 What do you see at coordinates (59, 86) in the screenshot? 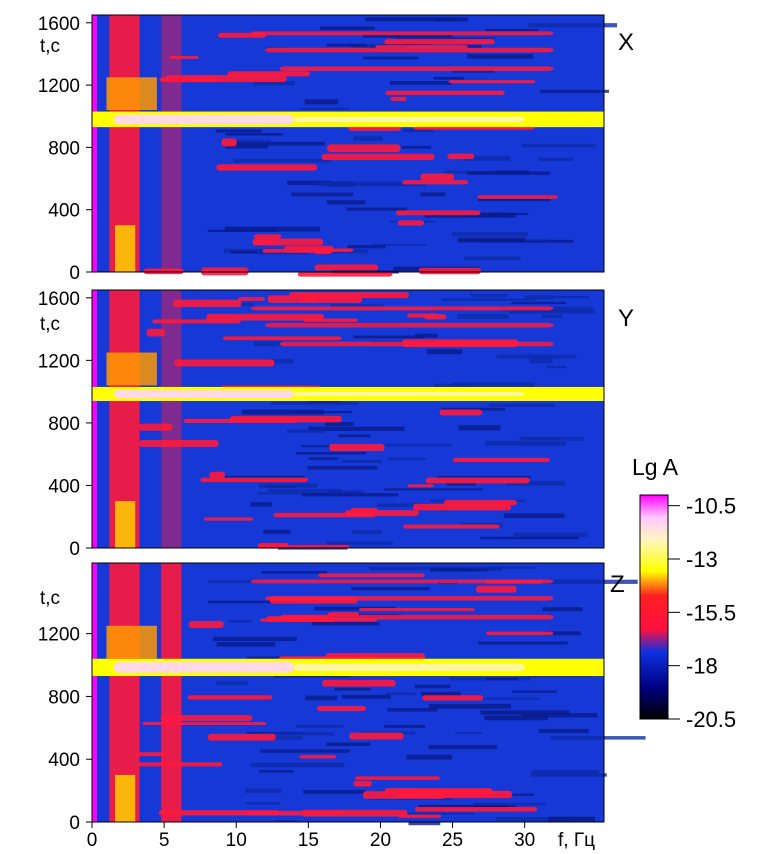
I see `panel-x-y-tick-label: 1200` at bounding box center [59, 86].